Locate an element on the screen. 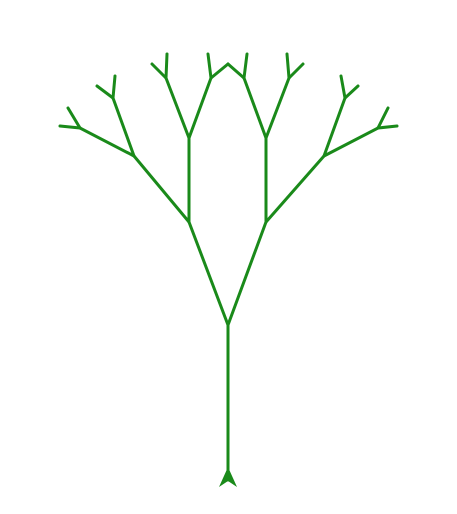 The image size is (457, 514). turtle-cursor-group is located at coordinates (228, 477).